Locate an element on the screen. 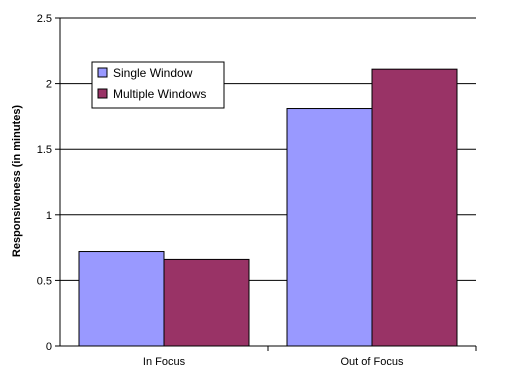 The width and height of the screenshot is (505, 371). legend: Single Window Multiple Windows is located at coordinates (158, 85).